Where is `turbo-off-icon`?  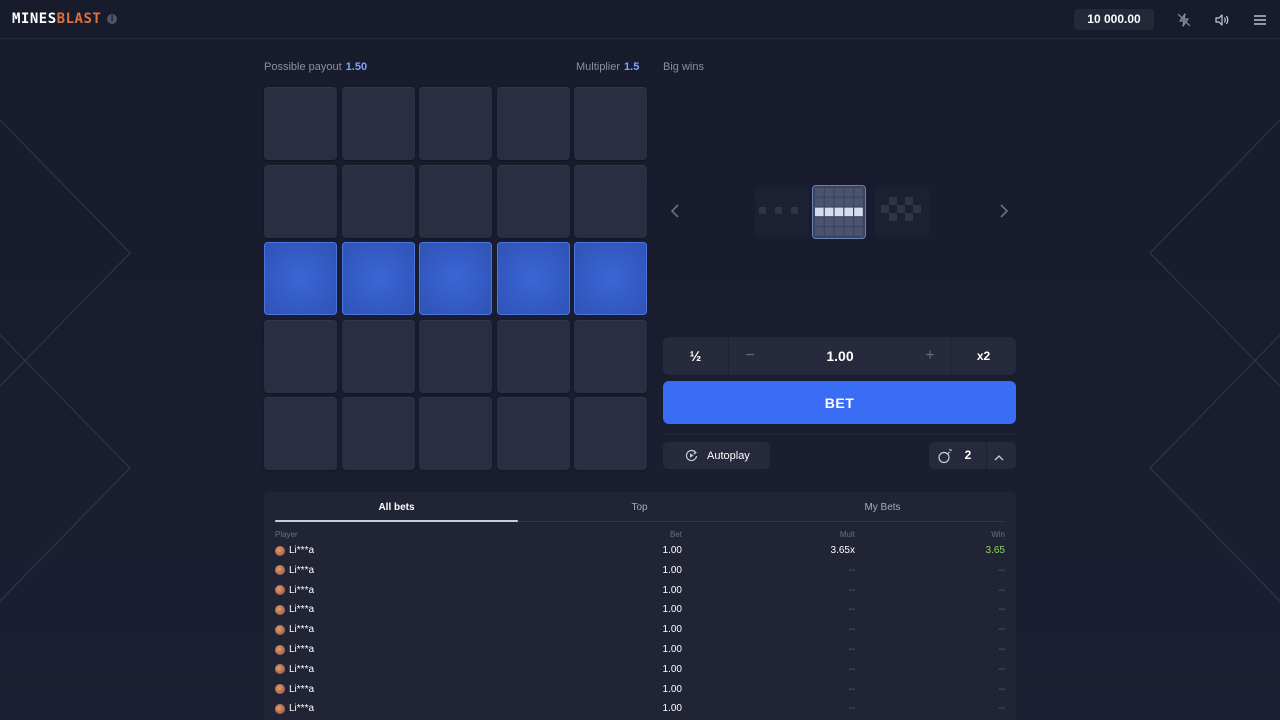 turbo-off-icon is located at coordinates (1184, 20).